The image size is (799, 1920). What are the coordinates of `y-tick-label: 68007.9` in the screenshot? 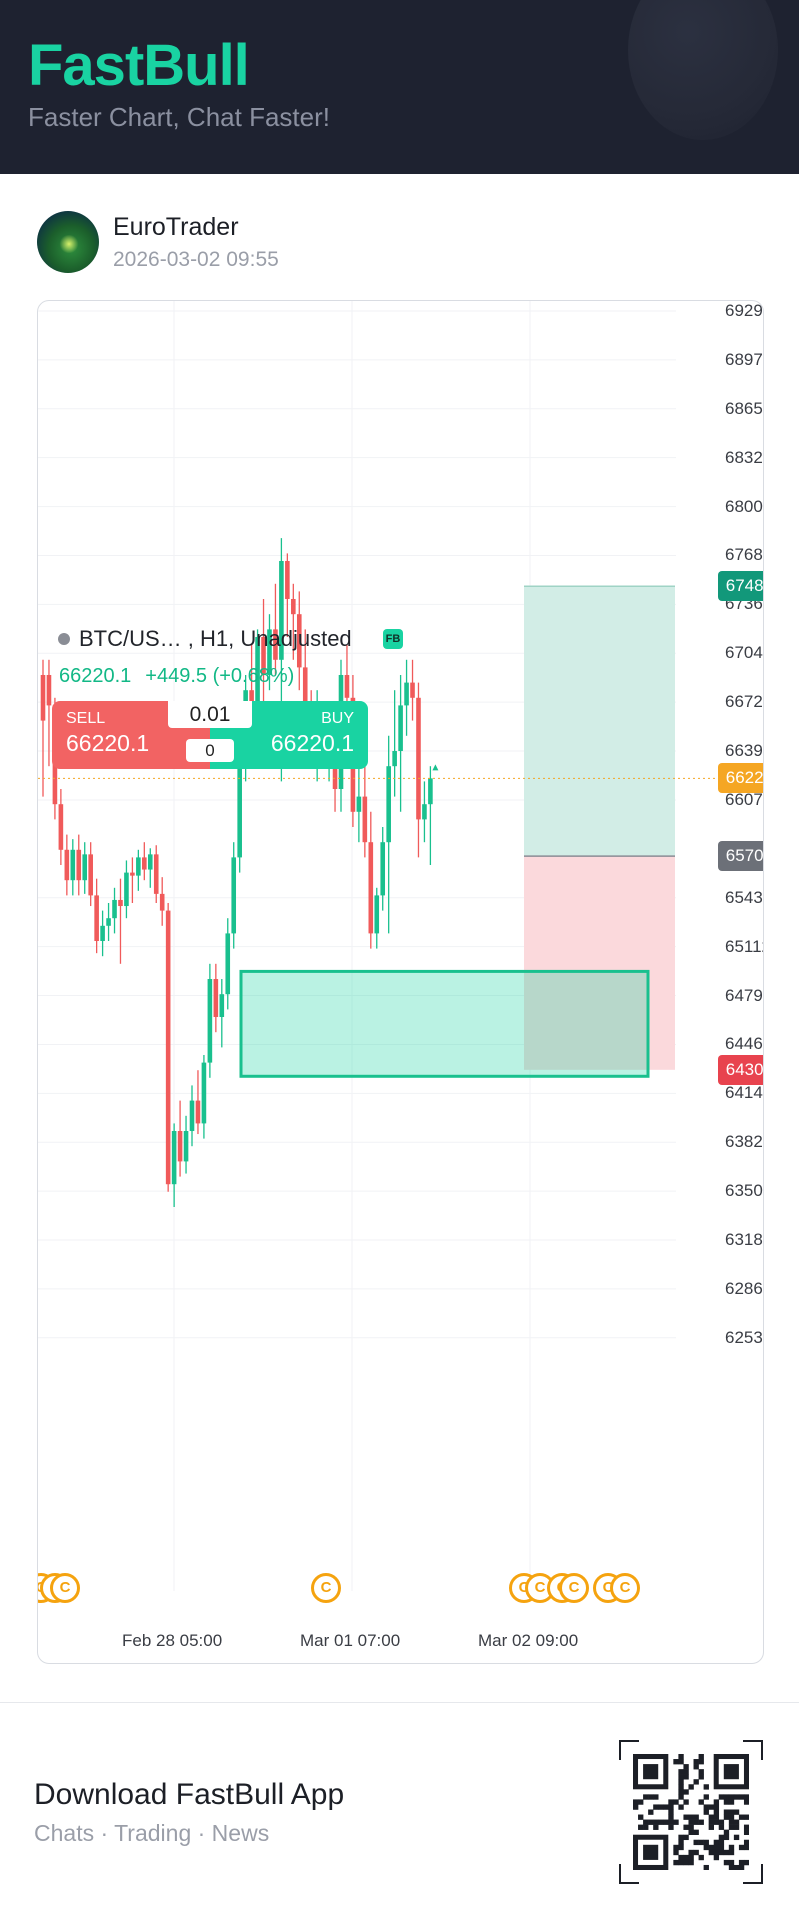 It's located at (744, 506).